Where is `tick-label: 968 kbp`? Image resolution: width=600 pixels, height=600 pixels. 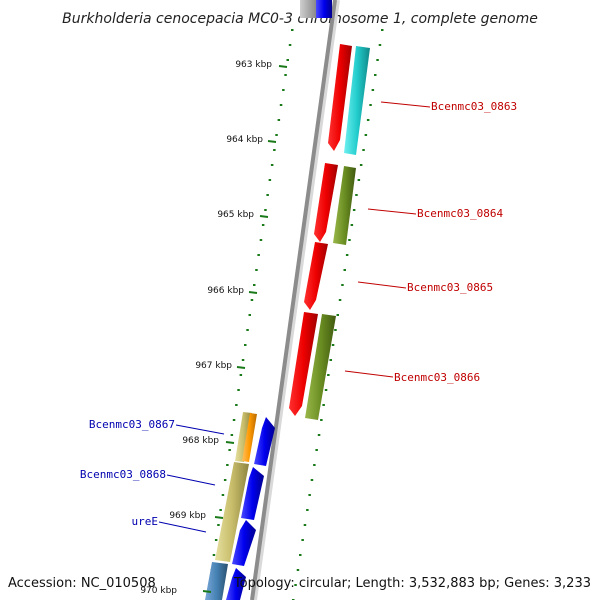 tick-label: 968 kbp is located at coordinates (200, 441).